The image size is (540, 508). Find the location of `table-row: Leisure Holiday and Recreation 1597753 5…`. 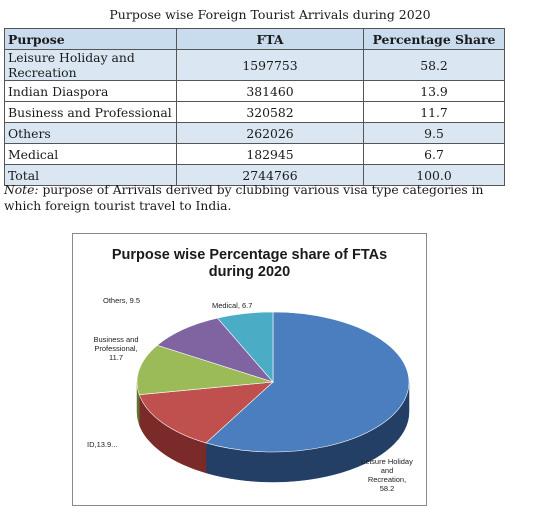

table-row: Leisure Holiday and Recreation 1597753 5… is located at coordinates (254, 65).